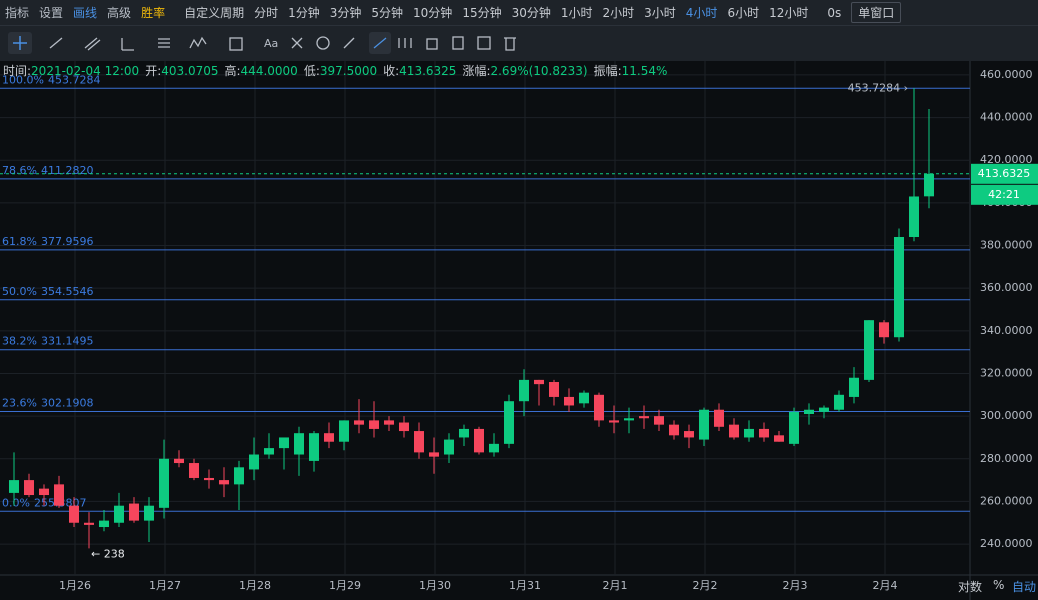 This screenshot has width=1038, height=600. I want to click on max-annotation: 453.7284 ›, so click(878, 87).